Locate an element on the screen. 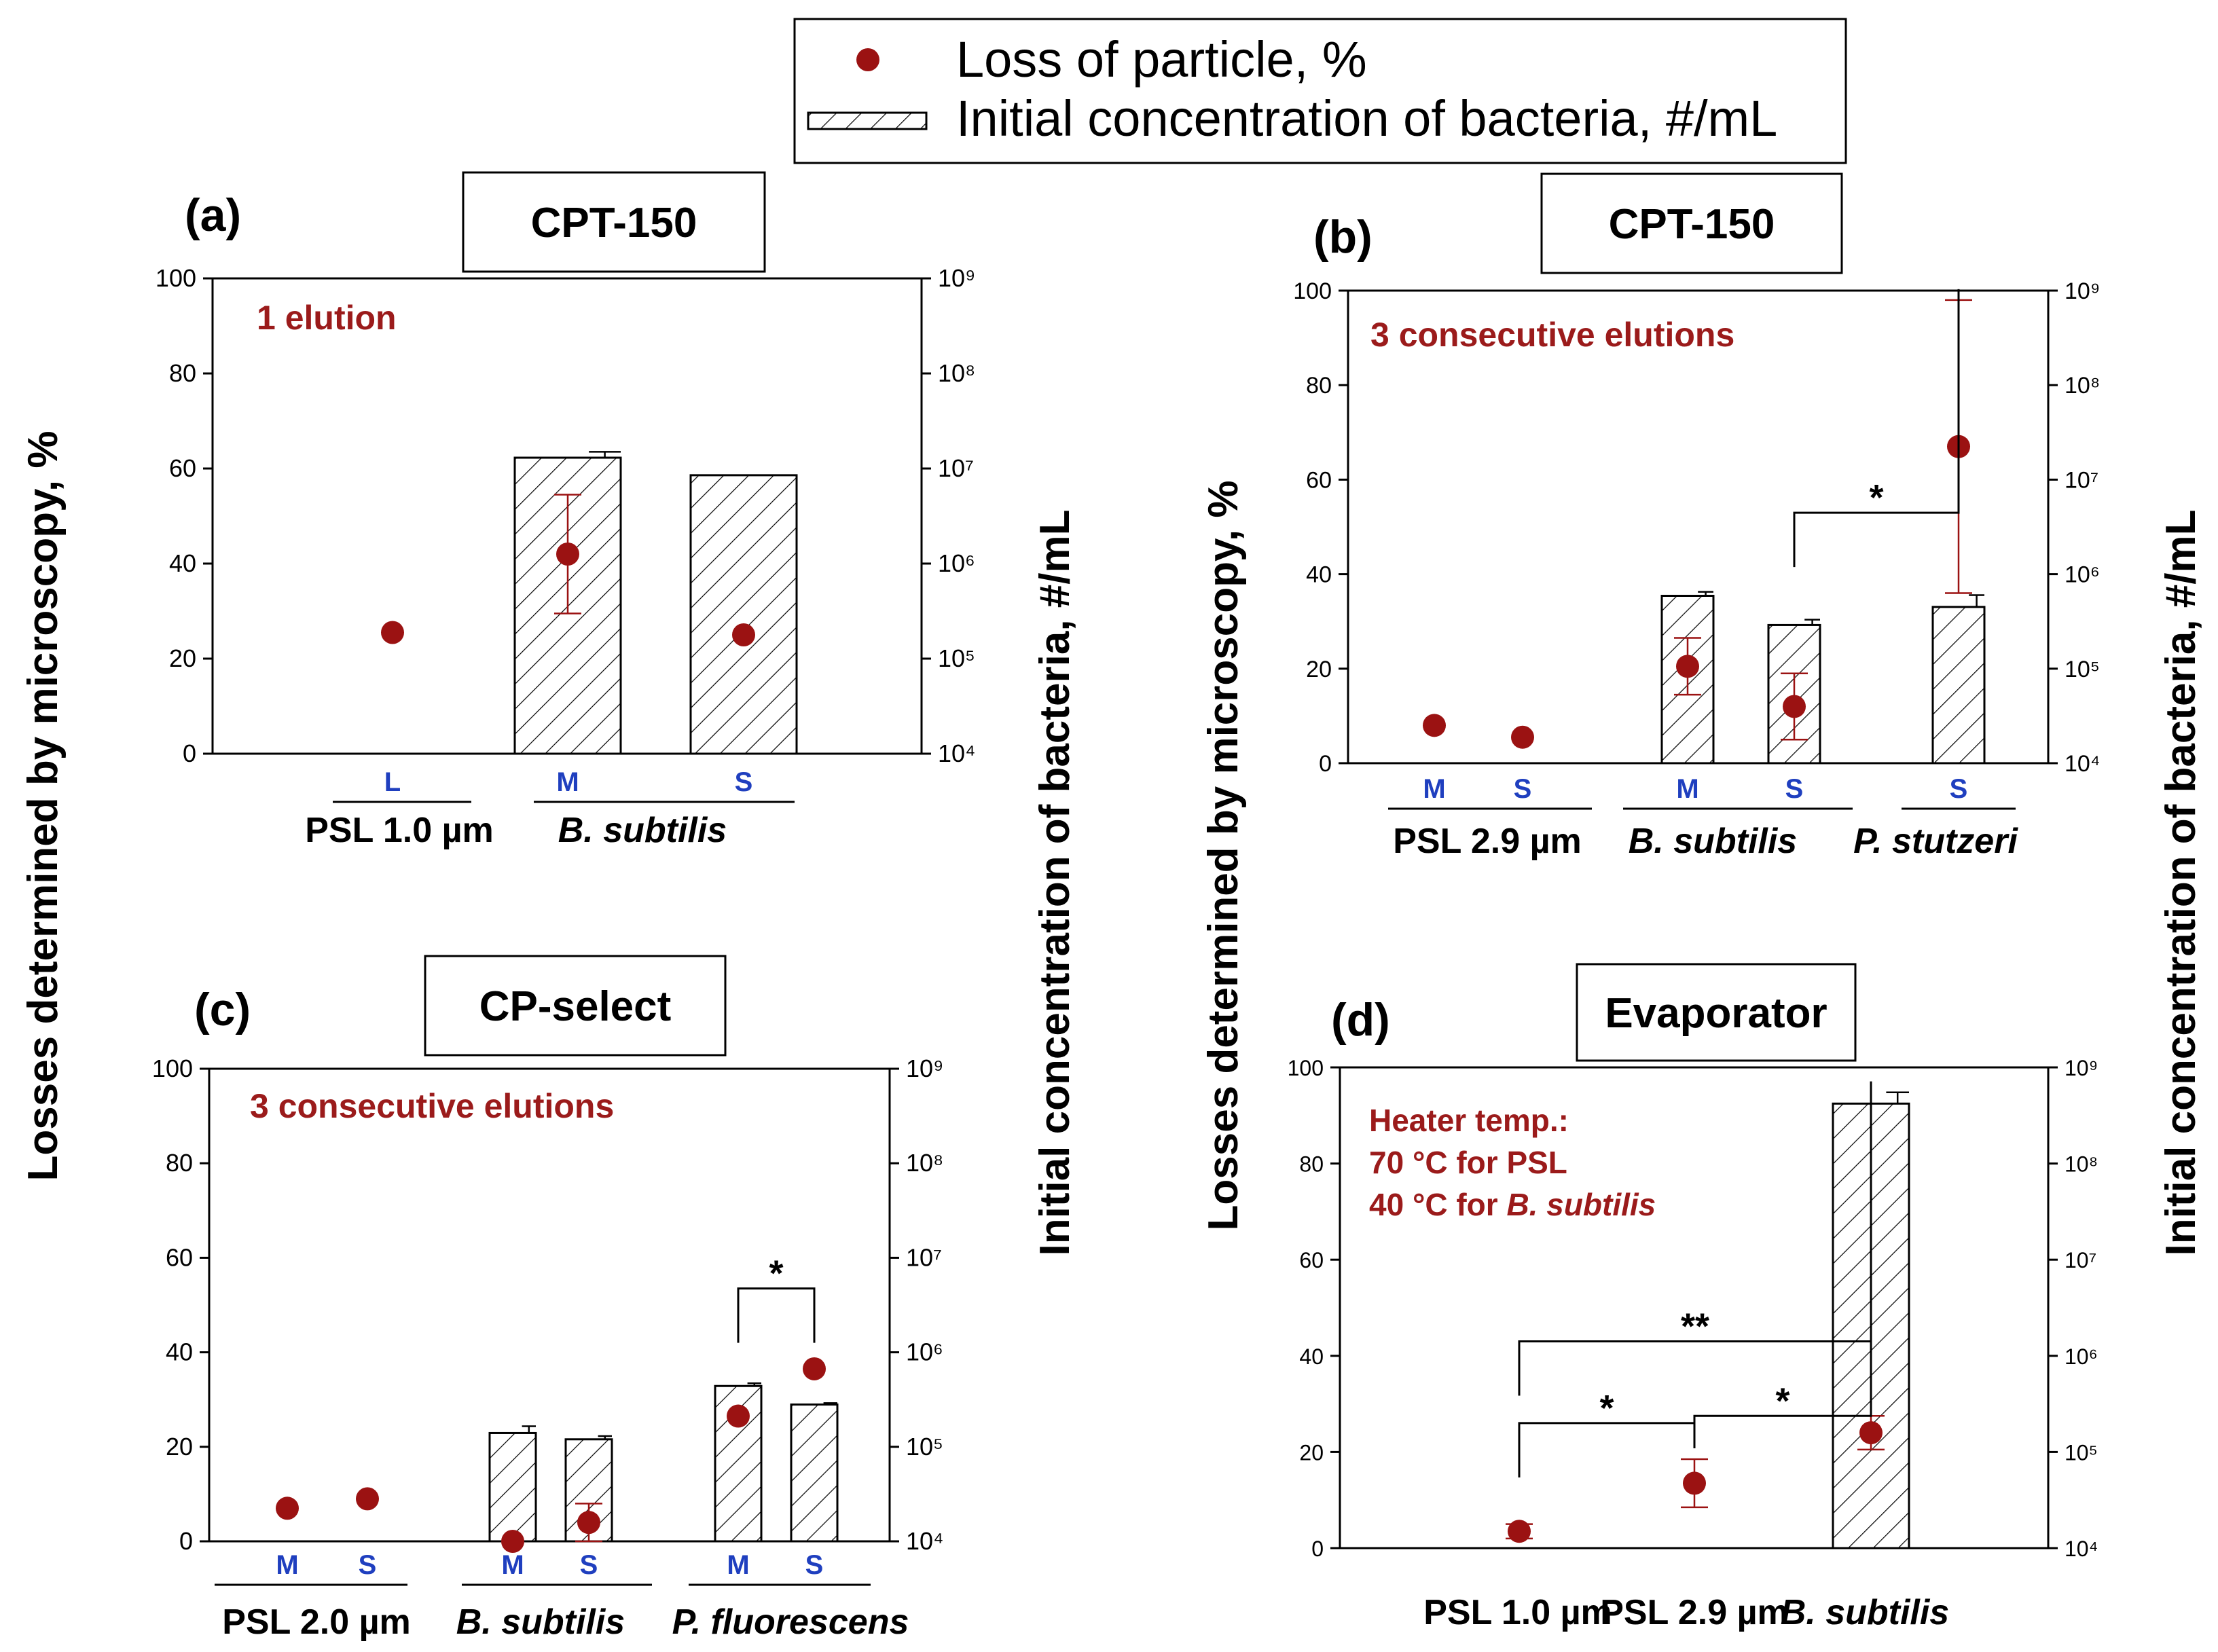 This screenshot has width=2218, height=1652. annotation-line: 1 elution is located at coordinates (327, 318).